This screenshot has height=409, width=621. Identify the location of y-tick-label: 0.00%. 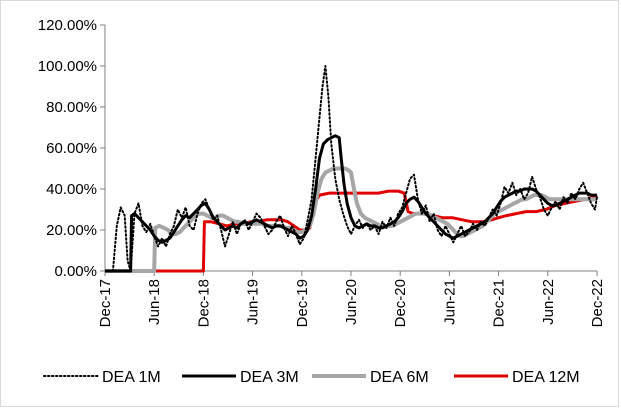
(75, 271).